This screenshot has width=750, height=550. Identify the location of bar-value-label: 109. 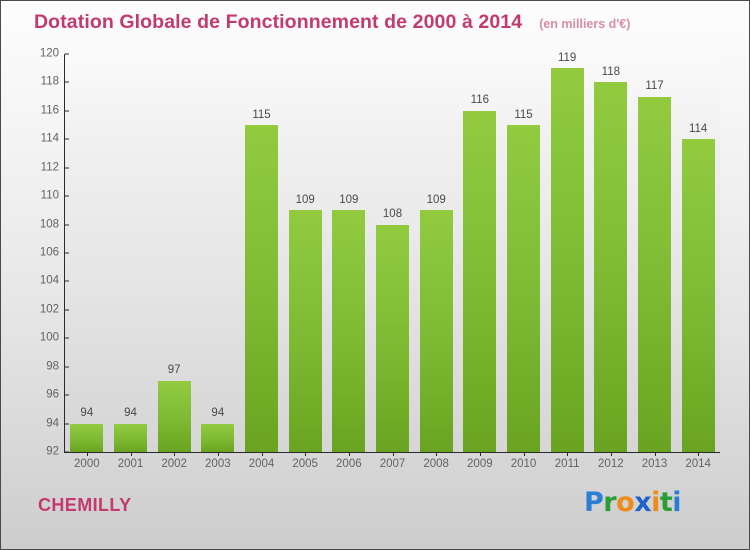
(349, 199).